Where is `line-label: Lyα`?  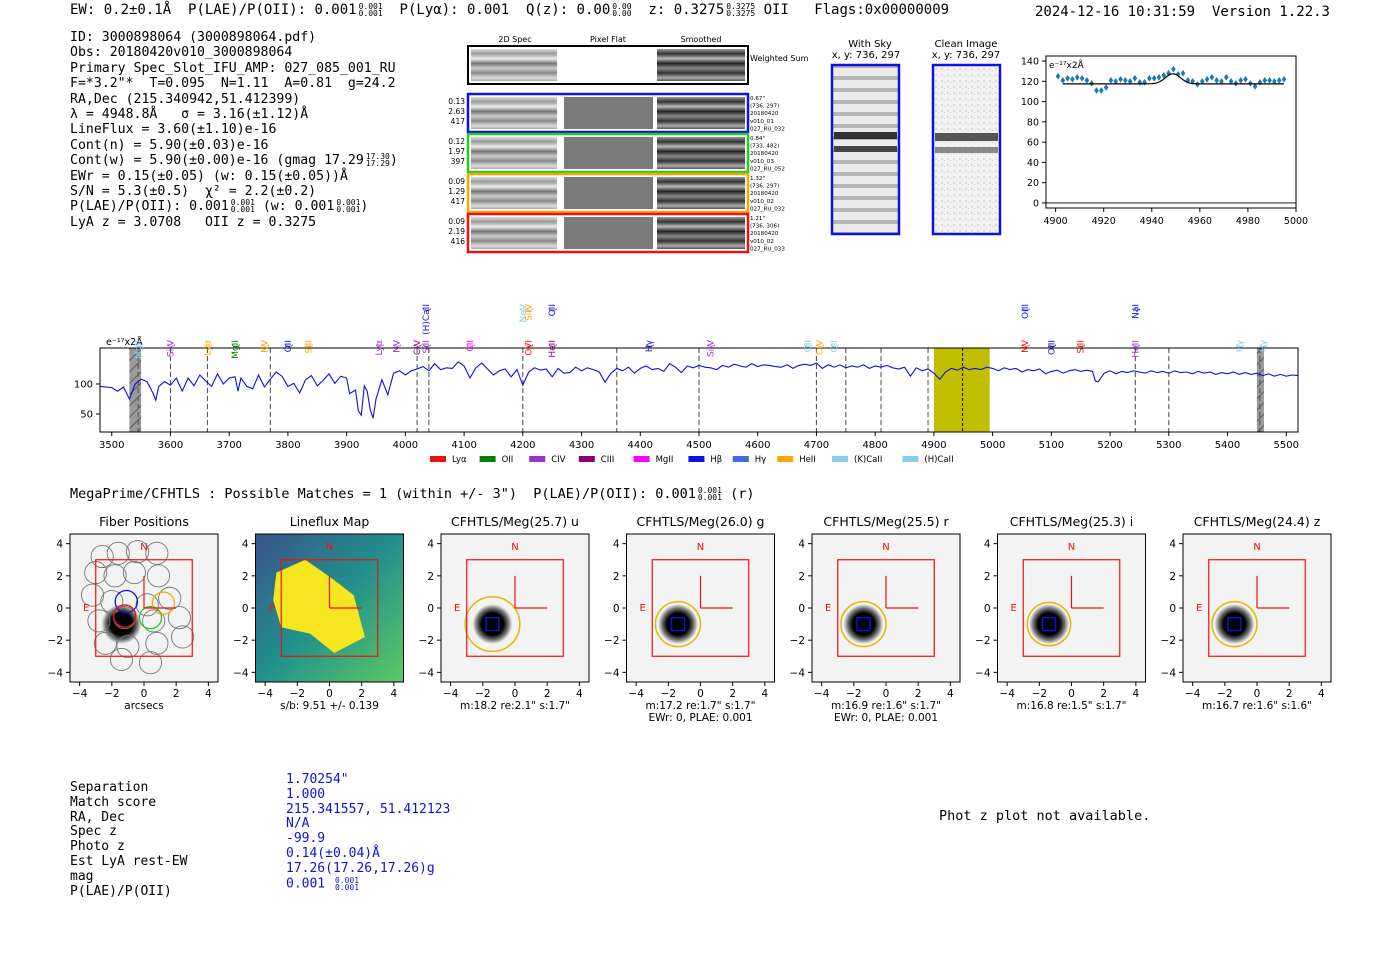
line-label: Lyα is located at coordinates (208, 348).